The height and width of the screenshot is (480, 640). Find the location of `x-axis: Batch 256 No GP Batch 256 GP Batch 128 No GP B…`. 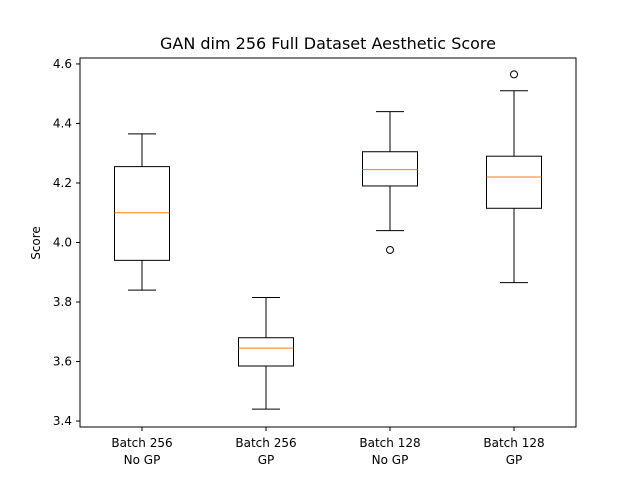

x-axis: Batch 256 No GP Batch 256 GP Batch 128 No GP B… is located at coordinates (328, 447).